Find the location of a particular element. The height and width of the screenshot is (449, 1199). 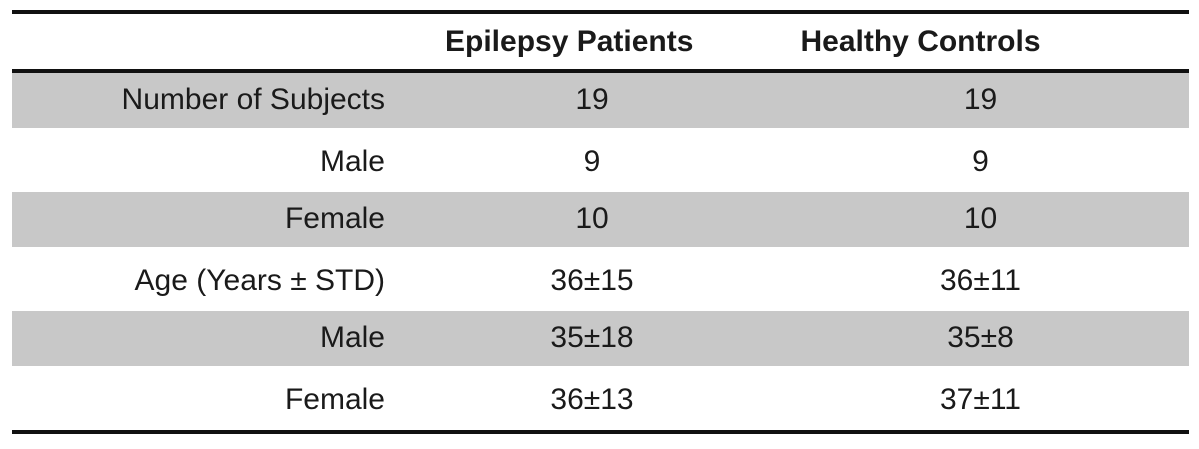

table-row-age: Age (Years ± STD) 36±15 36±11 is located at coordinates (600, 282).